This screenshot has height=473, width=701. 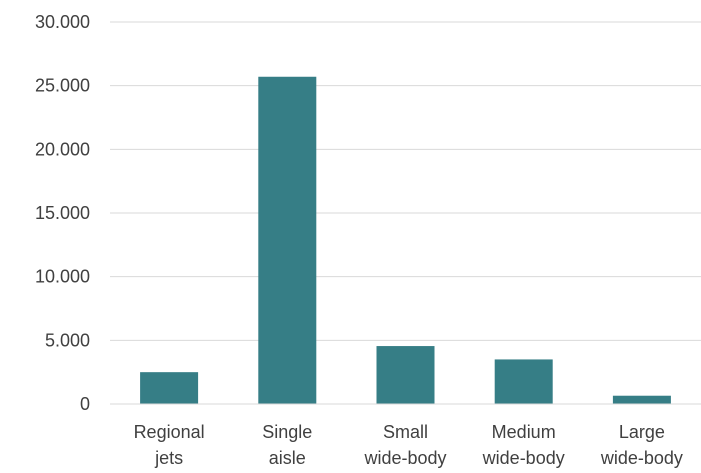 What do you see at coordinates (169, 445) in the screenshot?
I see `x-tick-label: Regional jets` at bounding box center [169, 445].